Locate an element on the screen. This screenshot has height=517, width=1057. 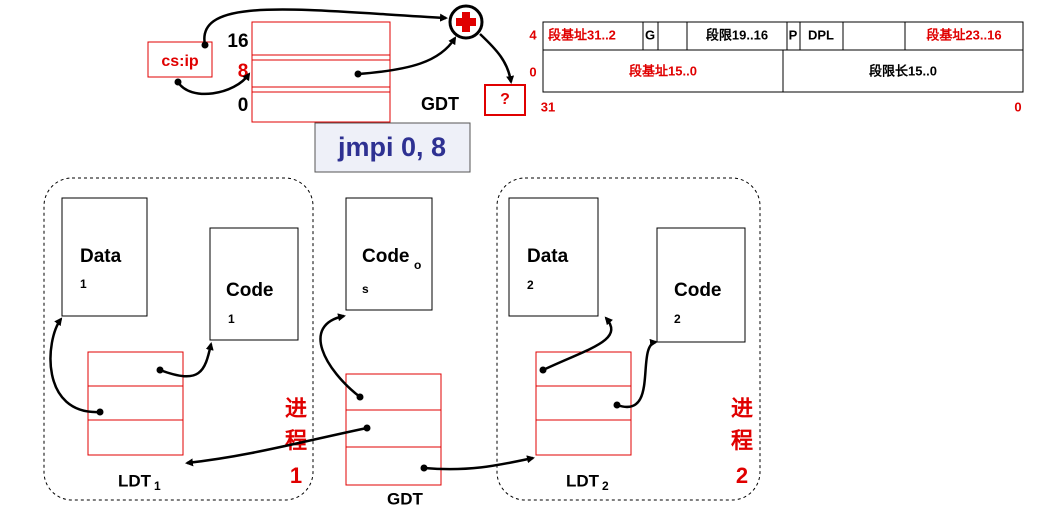
selector-label: 0 is located at coordinates (243, 105).